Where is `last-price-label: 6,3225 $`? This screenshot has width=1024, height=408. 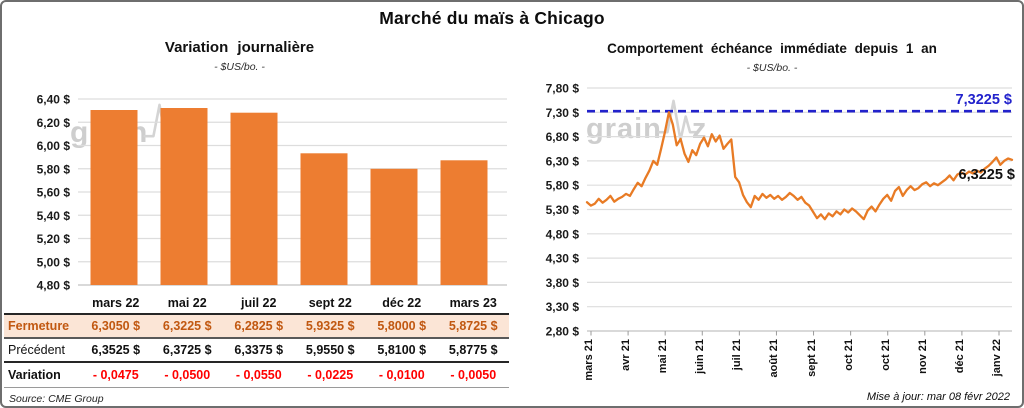
last-price-label: 6,3225 $ is located at coordinates (987, 175).